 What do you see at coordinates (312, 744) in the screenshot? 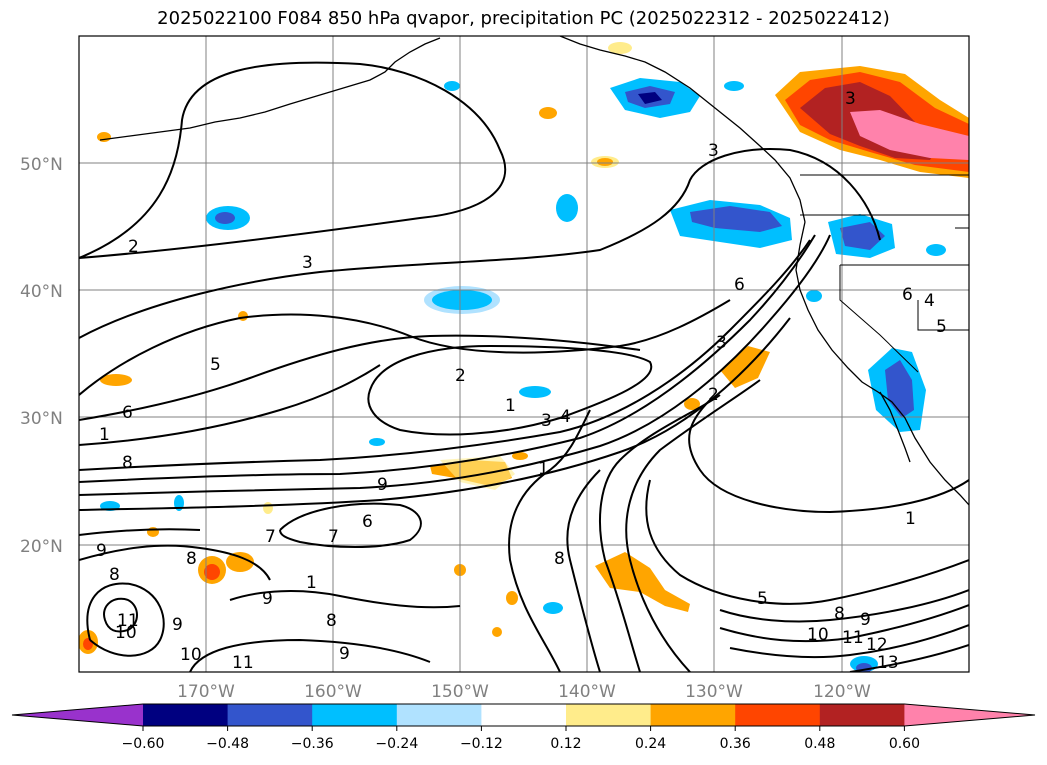
I see `colorbar-tick-label: −0.36` at bounding box center [312, 744].